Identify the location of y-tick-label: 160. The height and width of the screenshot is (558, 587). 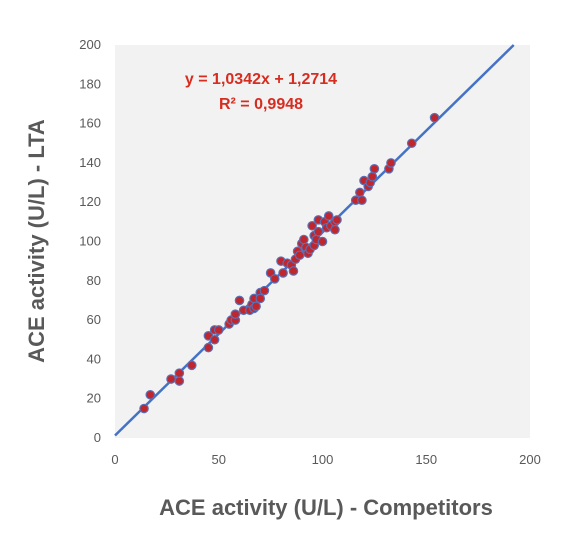
(90, 123).